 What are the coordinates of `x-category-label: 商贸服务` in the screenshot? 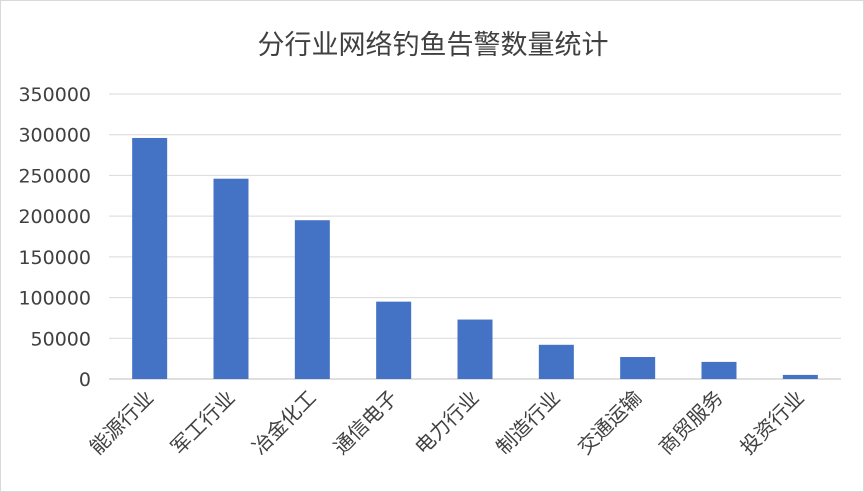 It's located at (691, 423).